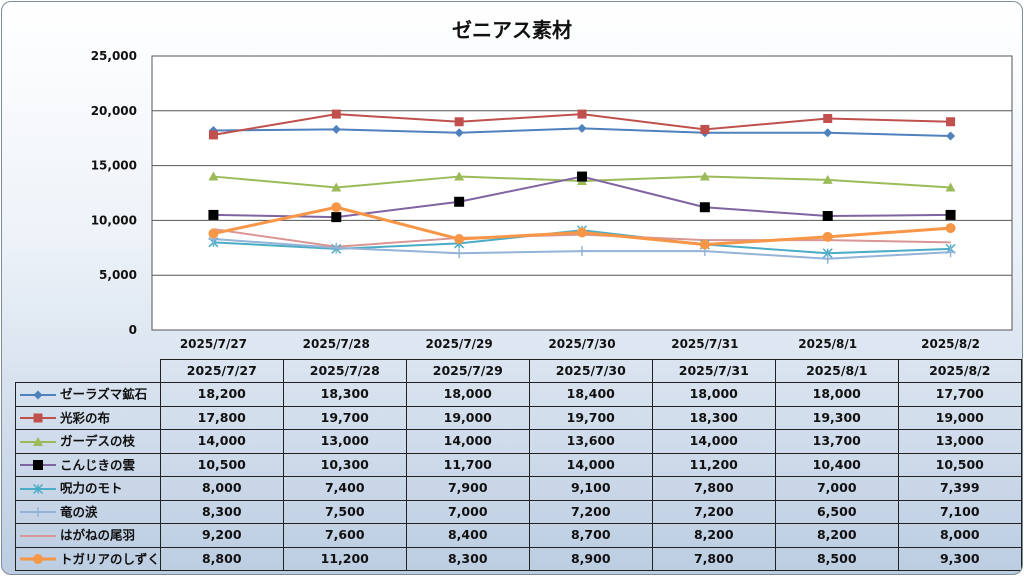 The width and height of the screenshot is (1024, 576). I want to click on series-name: 竜の涙, so click(79, 511).